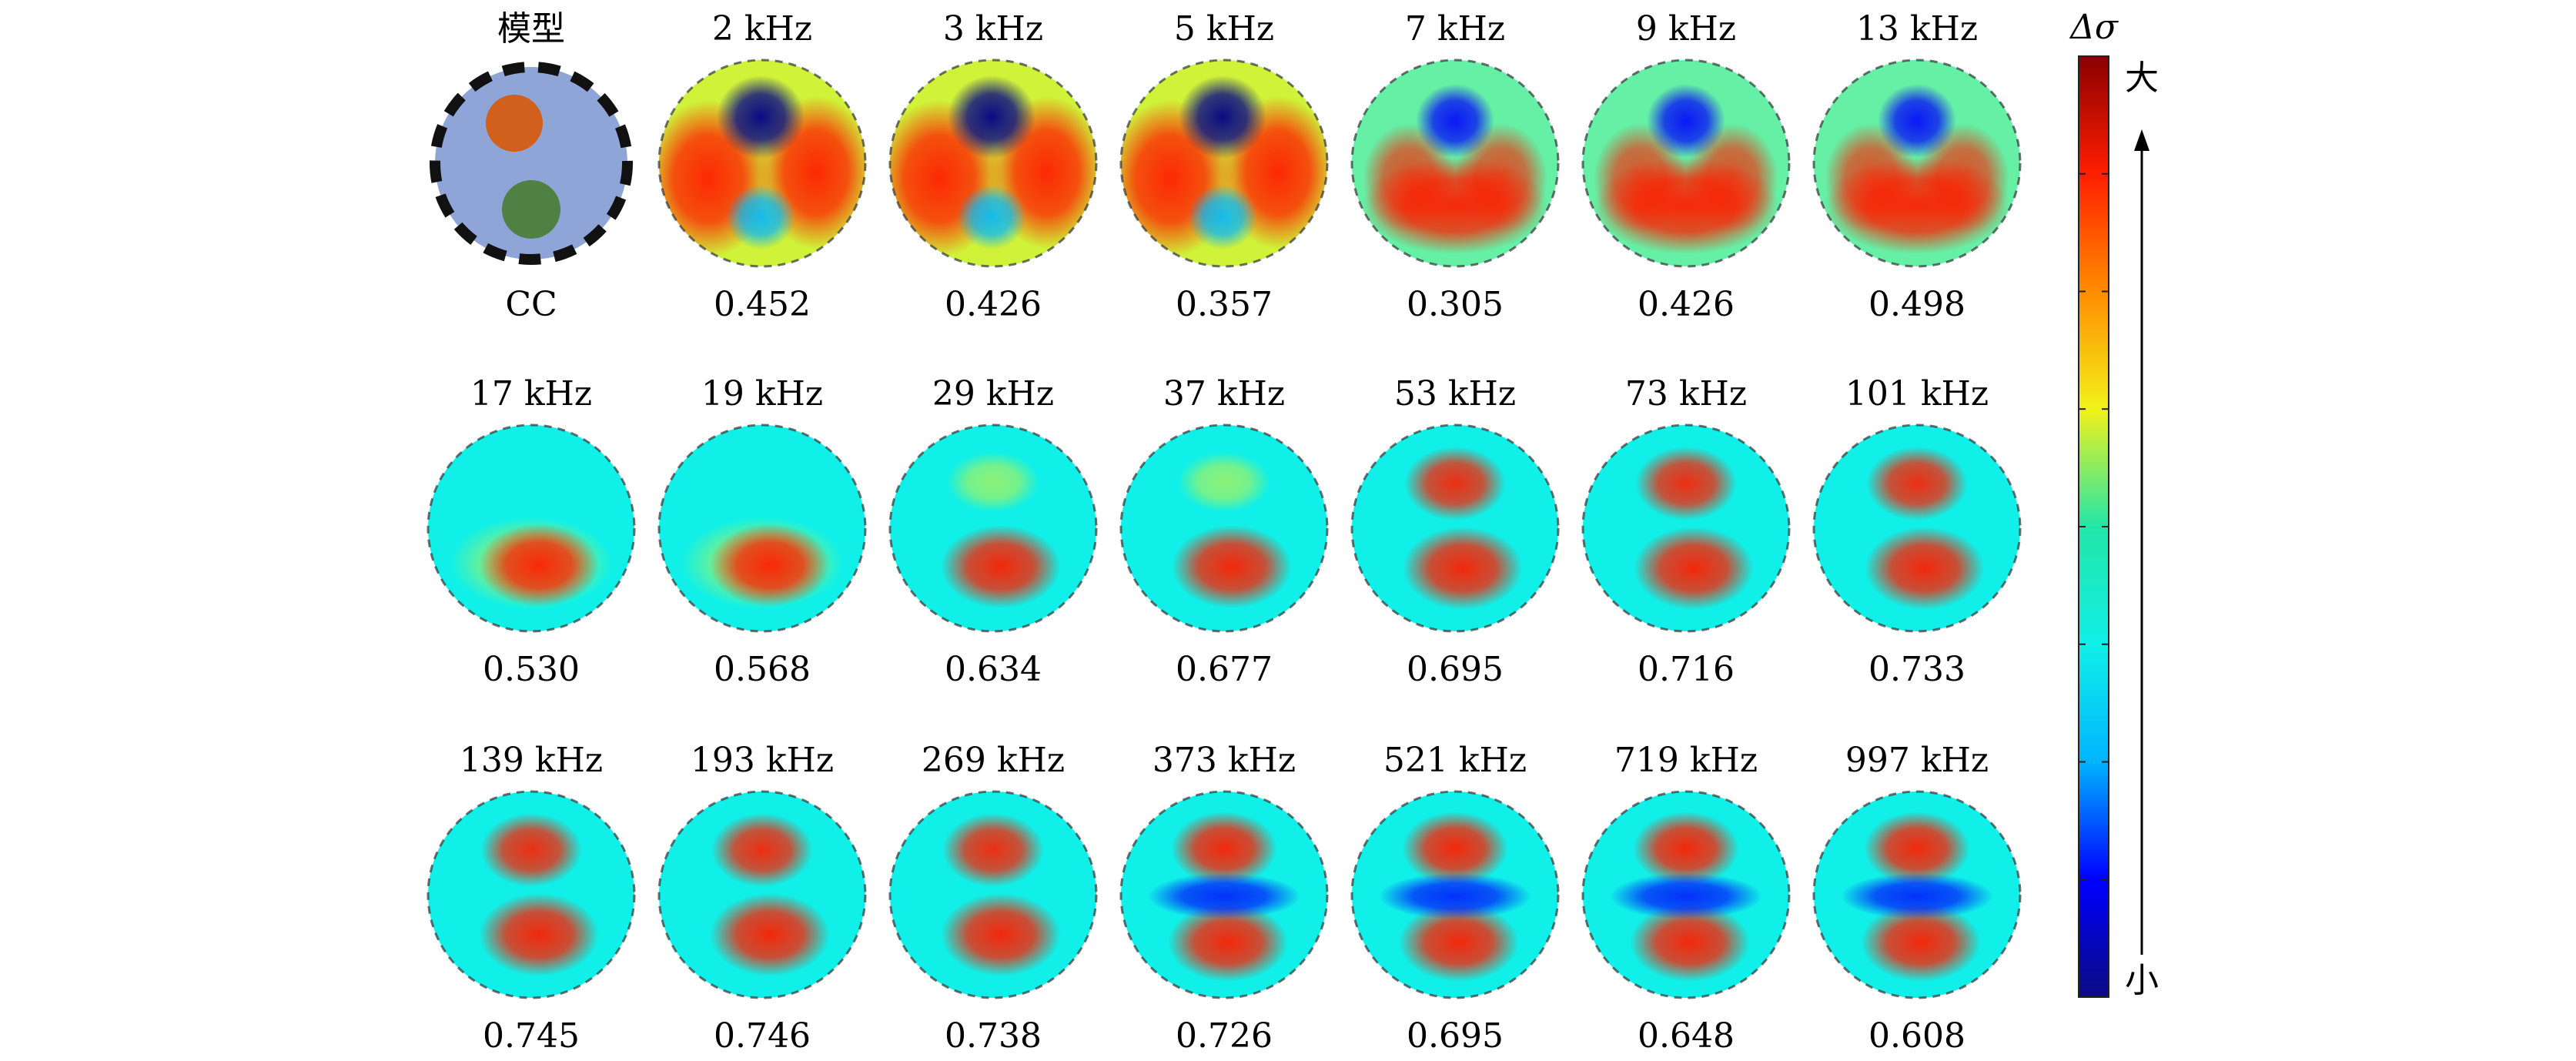  What do you see at coordinates (1455, 29) in the screenshot?
I see `frequency-label: 7 kHz` at bounding box center [1455, 29].